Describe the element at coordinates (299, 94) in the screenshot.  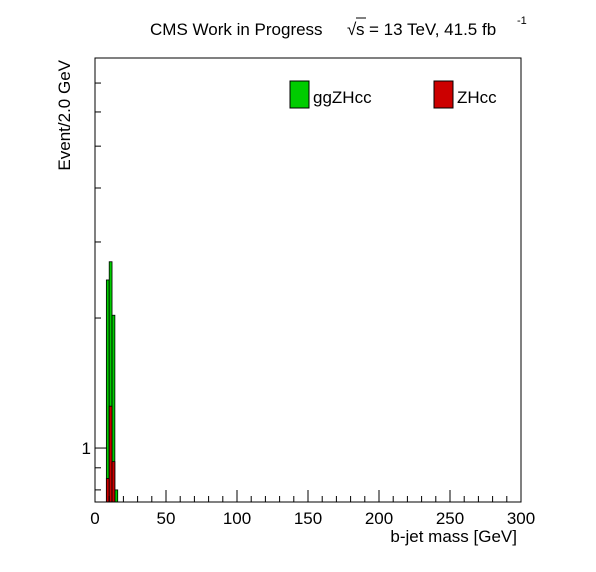
I see `legend-swatch-ggzhcc` at that location.